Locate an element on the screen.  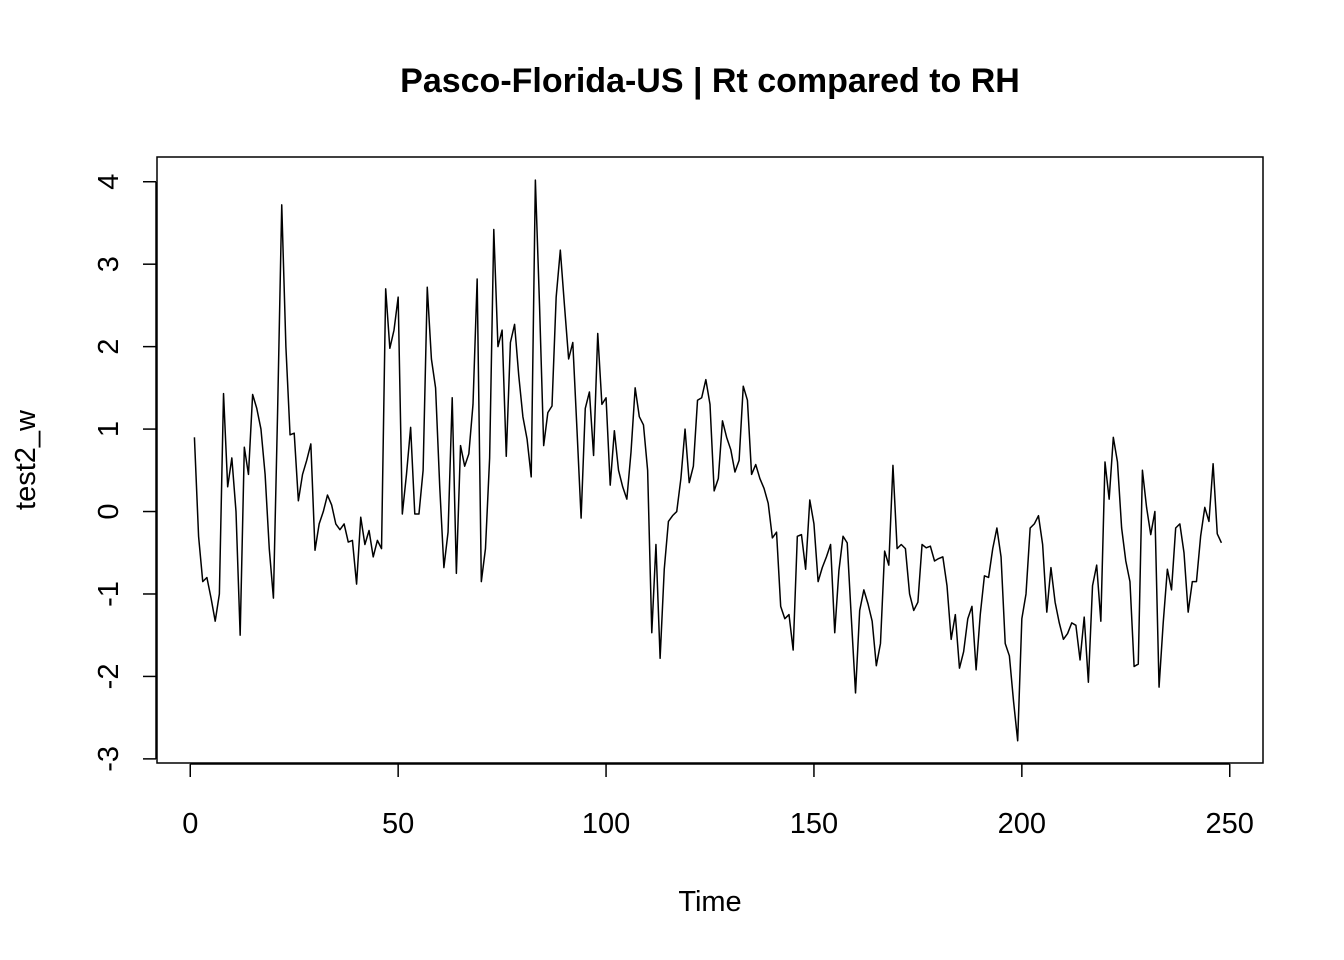
y-tick-label: 2 is located at coordinates (109, 347).